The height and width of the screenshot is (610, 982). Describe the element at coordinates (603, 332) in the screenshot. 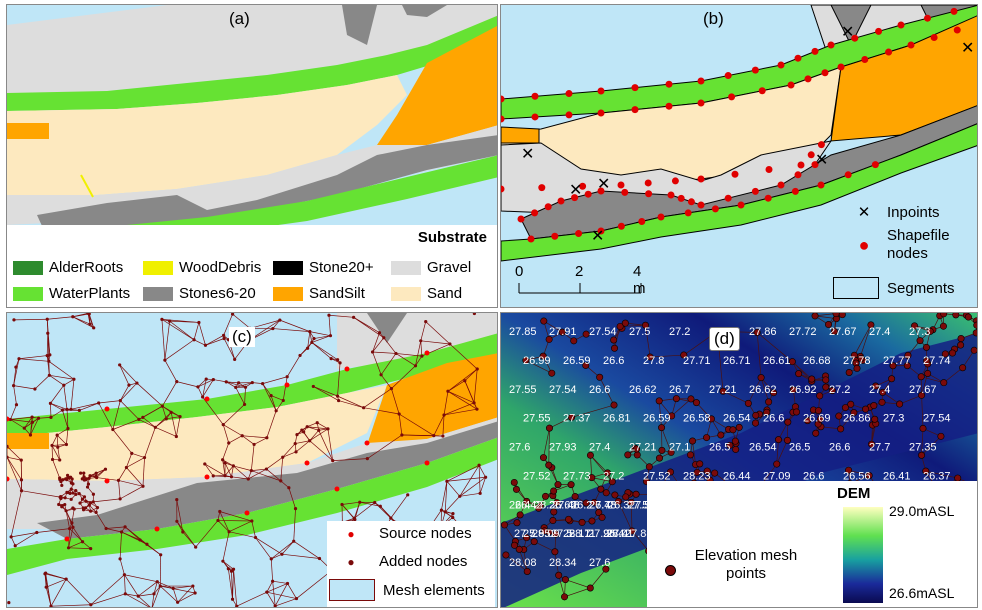

I see `elevation-label: 27.54` at that location.